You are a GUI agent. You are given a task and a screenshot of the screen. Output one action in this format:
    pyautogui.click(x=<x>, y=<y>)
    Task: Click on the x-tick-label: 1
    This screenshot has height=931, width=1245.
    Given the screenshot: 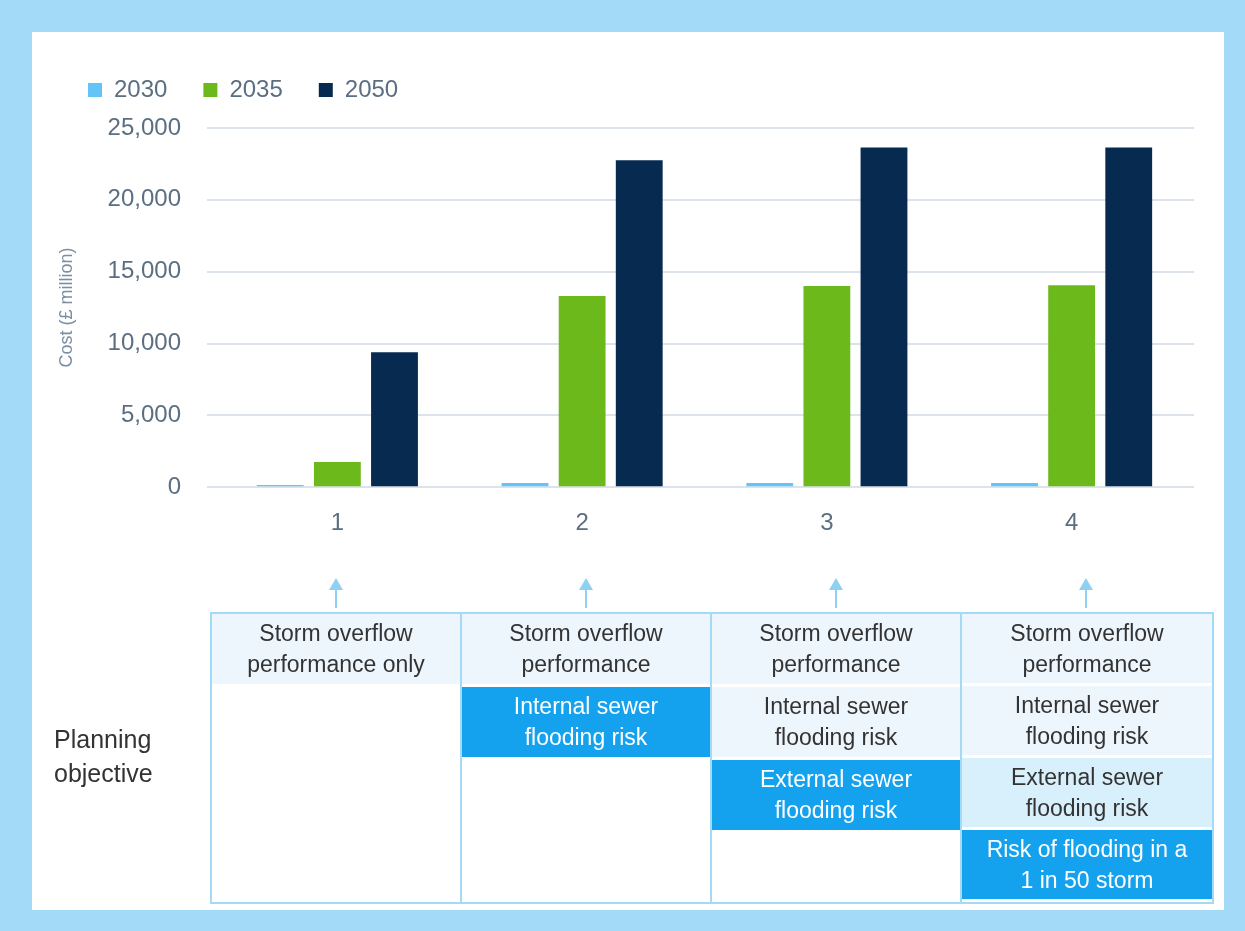 What is the action you would take?
    pyautogui.click(x=337, y=522)
    